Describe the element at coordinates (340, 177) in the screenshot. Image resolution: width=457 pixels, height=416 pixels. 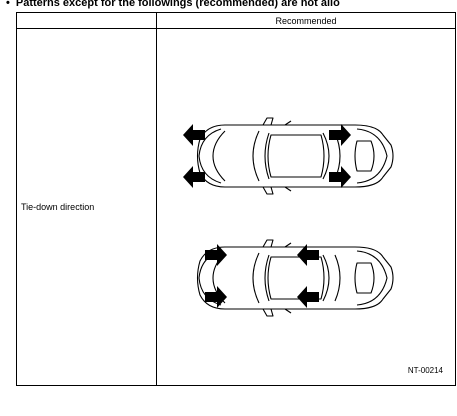
I see `arrow-upper-rear-right-icon` at that location.